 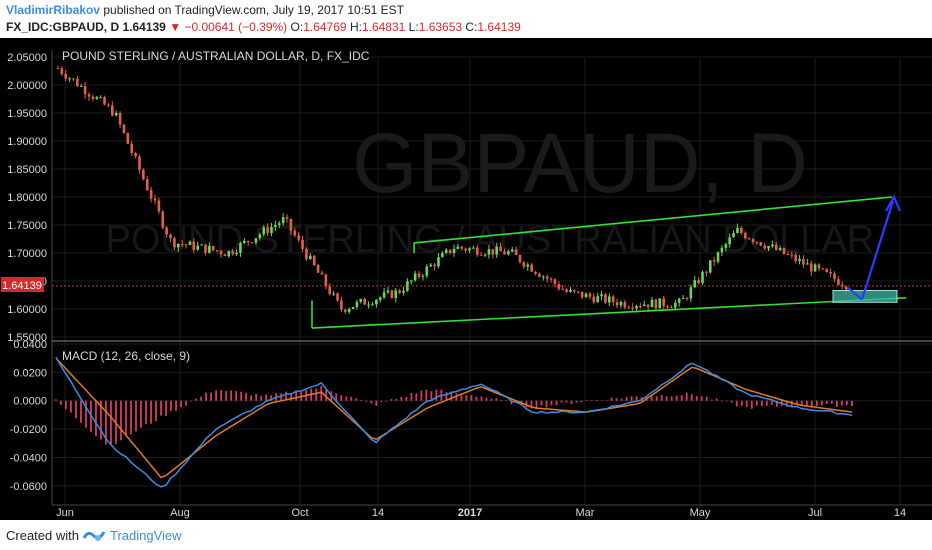 I want to click on time-axis: Jun Aug Oct 14 2017 Mar May Jul 14, so click(x=481, y=513).